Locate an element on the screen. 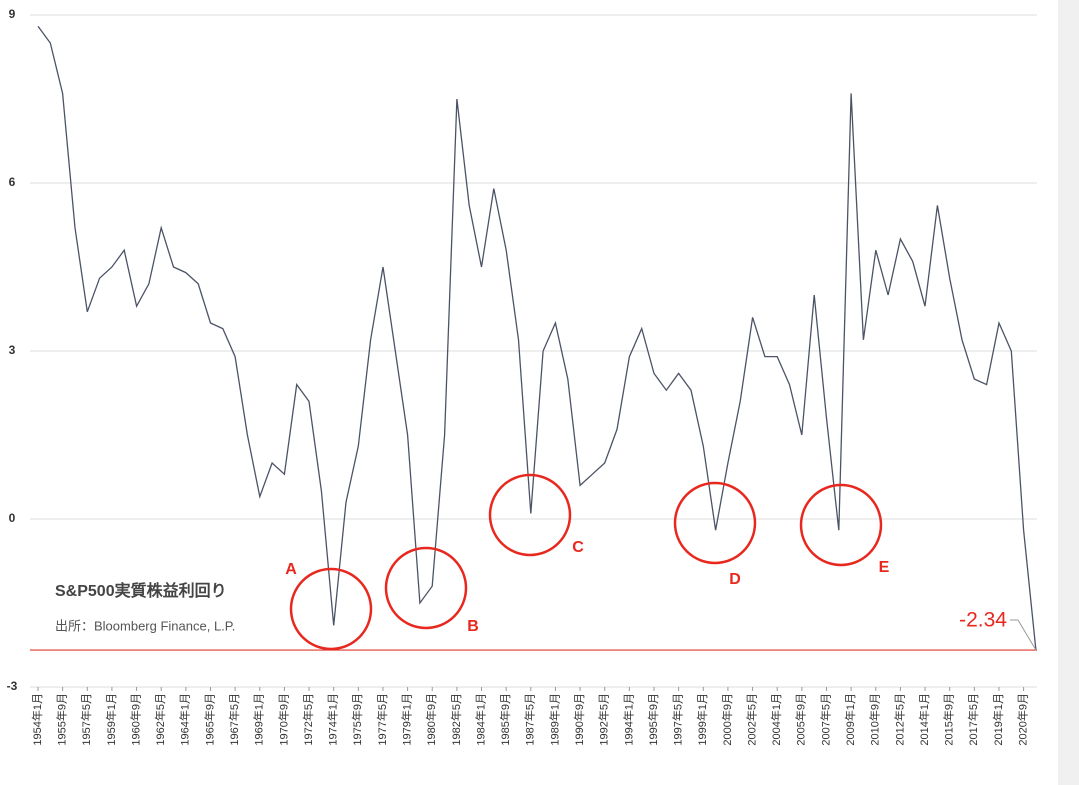  x-tick-label: 2015年9月 is located at coordinates (949, 719).